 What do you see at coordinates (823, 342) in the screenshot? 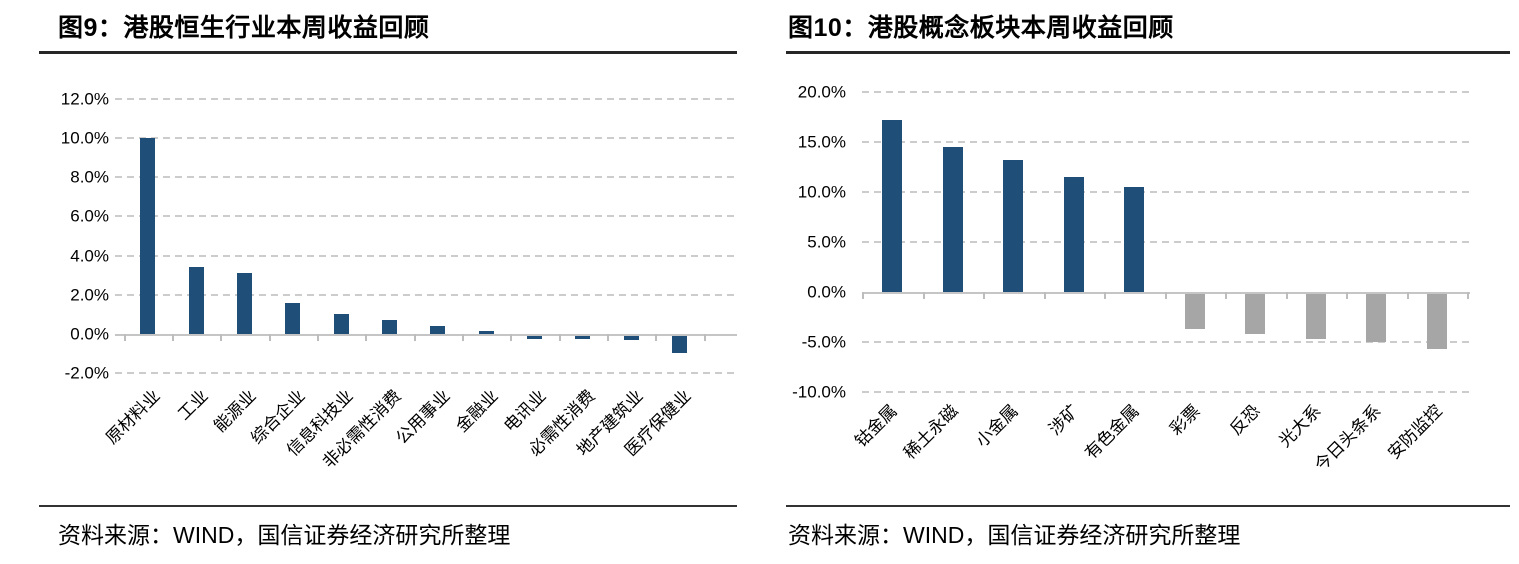
I see `y-tick-label: -5.0%` at bounding box center [823, 342].